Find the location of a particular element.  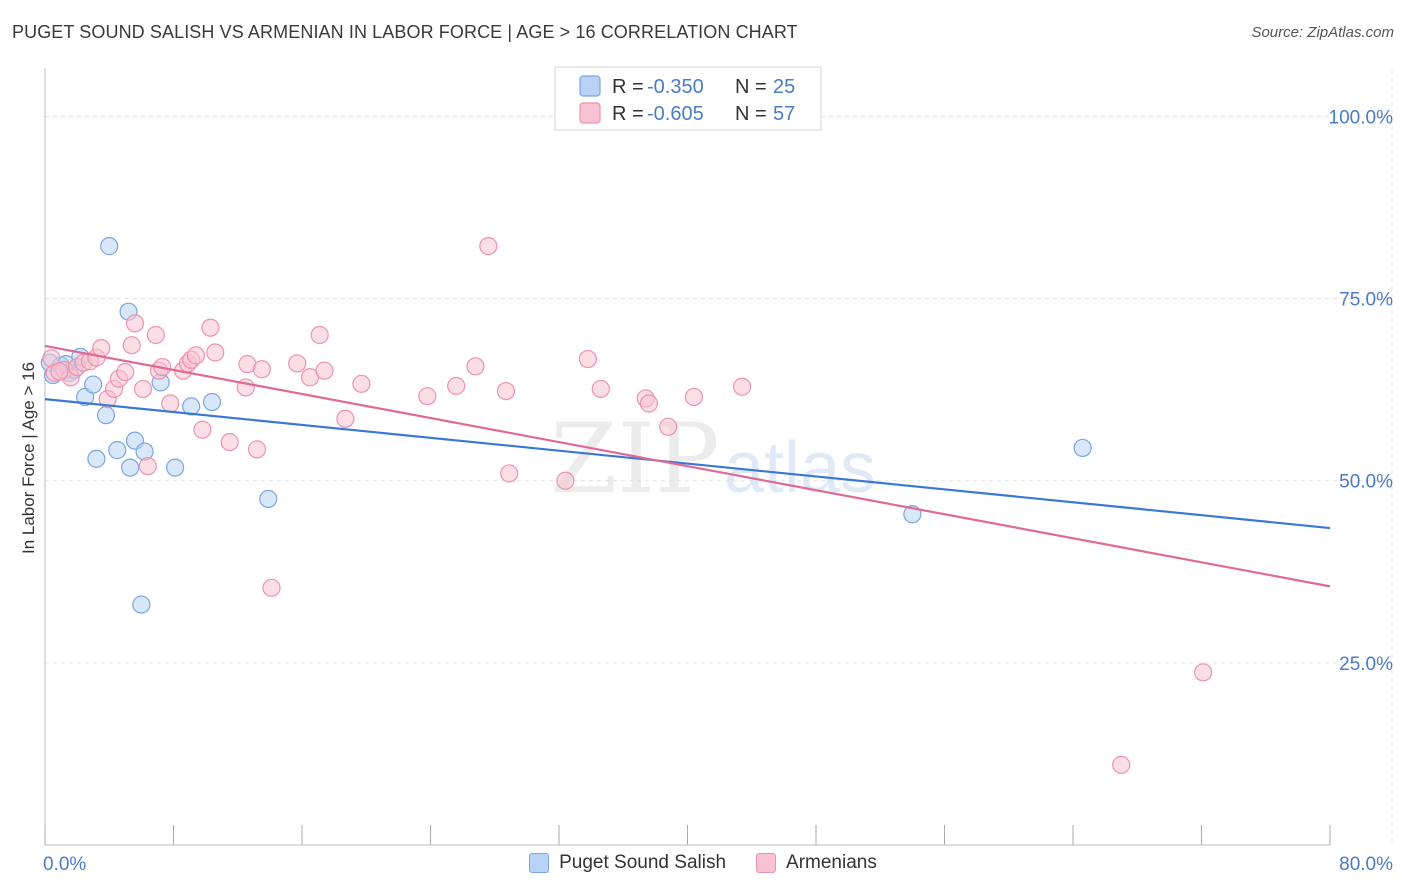

legend-item-puget-sound-salish: Puget Sound Salish is located at coordinates (627, 863).